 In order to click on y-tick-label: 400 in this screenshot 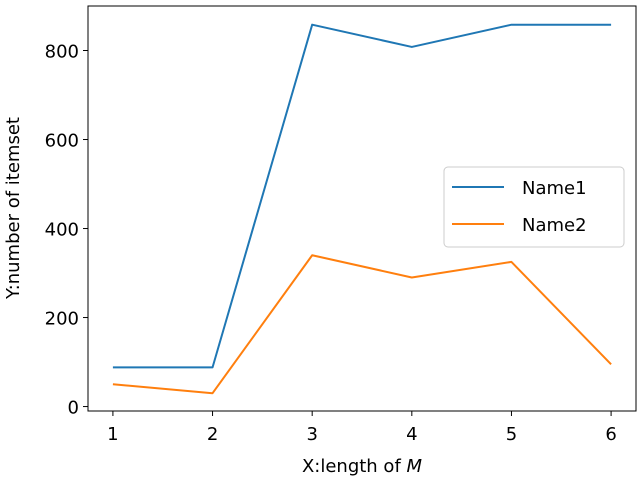, I will do `click(62, 230)`.